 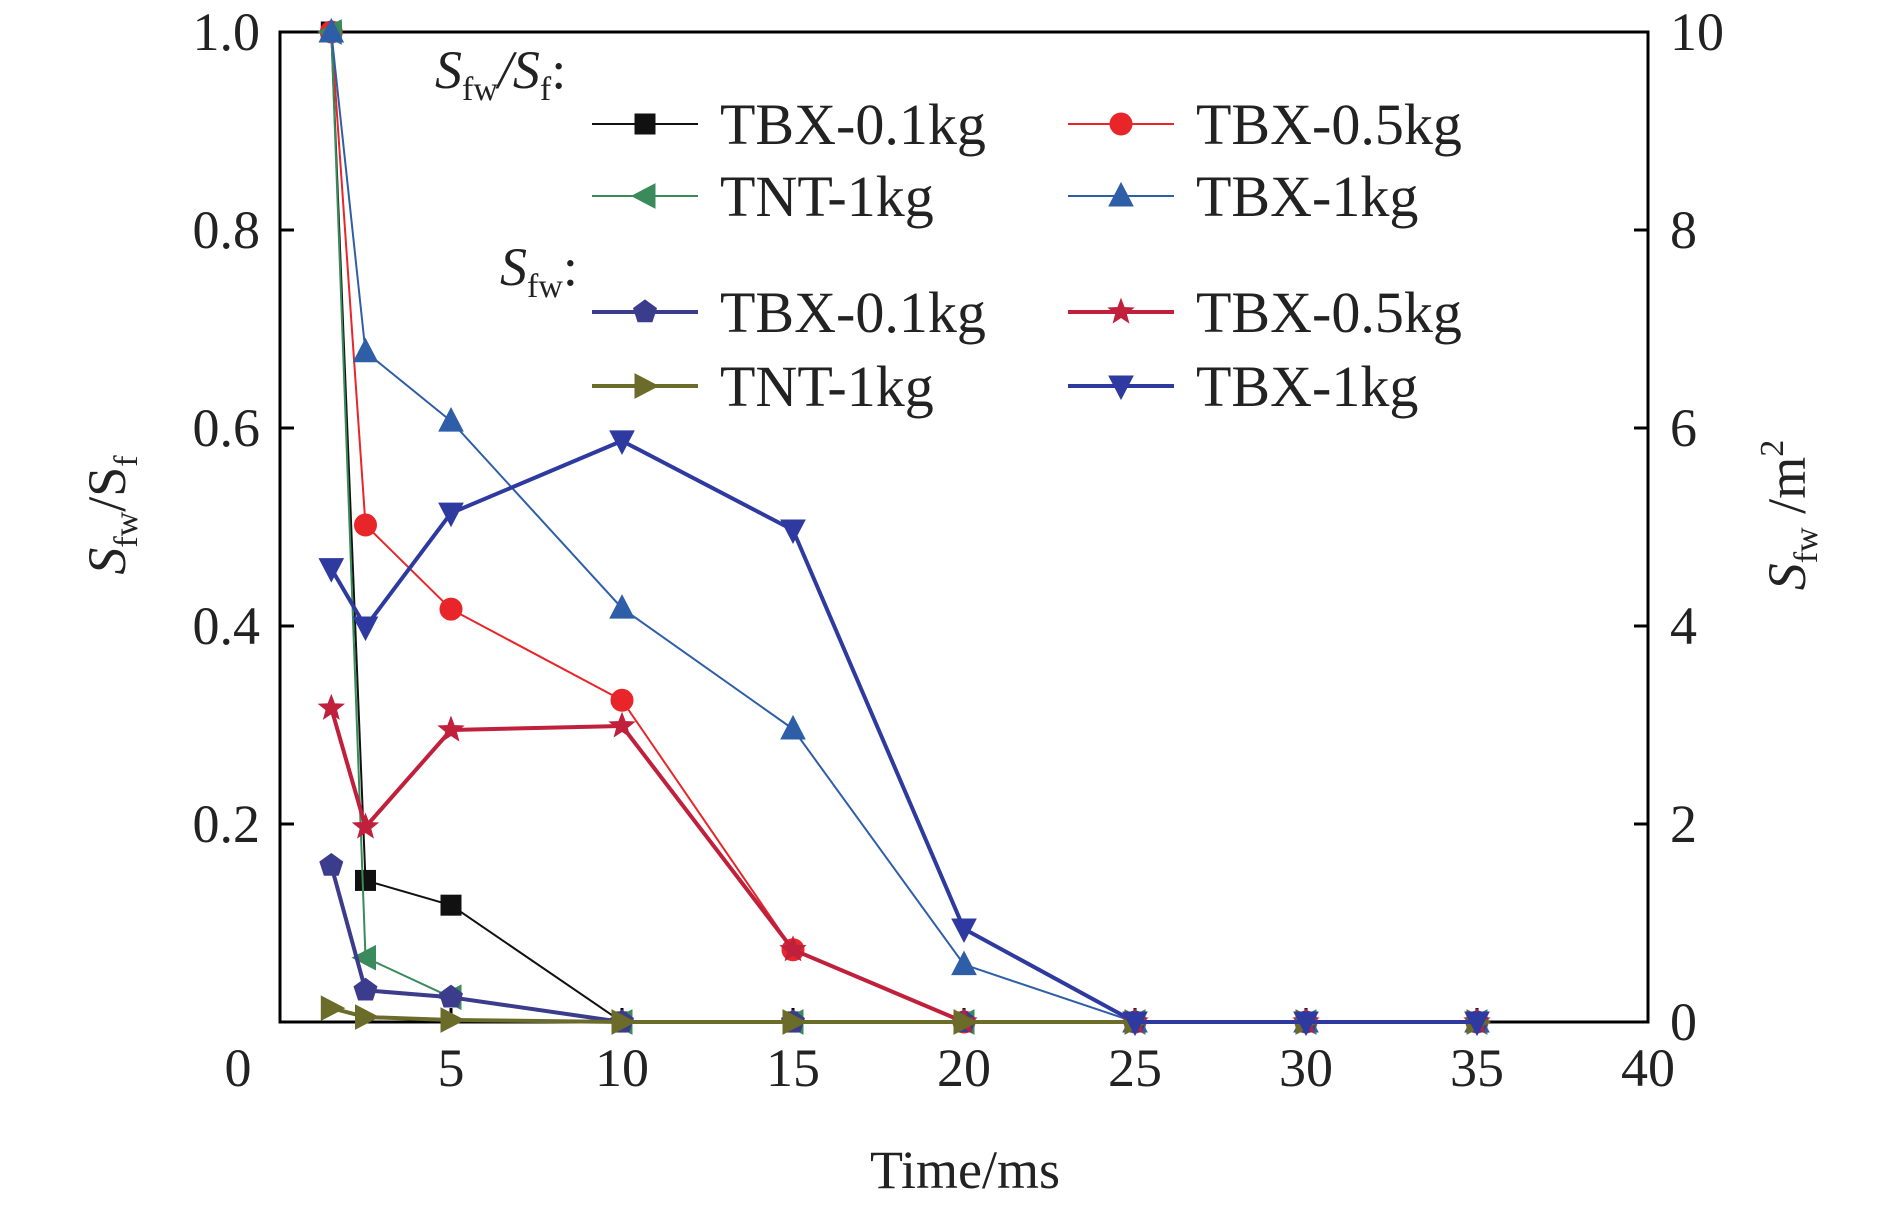 What do you see at coordinates (965, 1170) in the screenshot?
I see `x-axis-label: Time/ms` at bounding box center [965, 1170].